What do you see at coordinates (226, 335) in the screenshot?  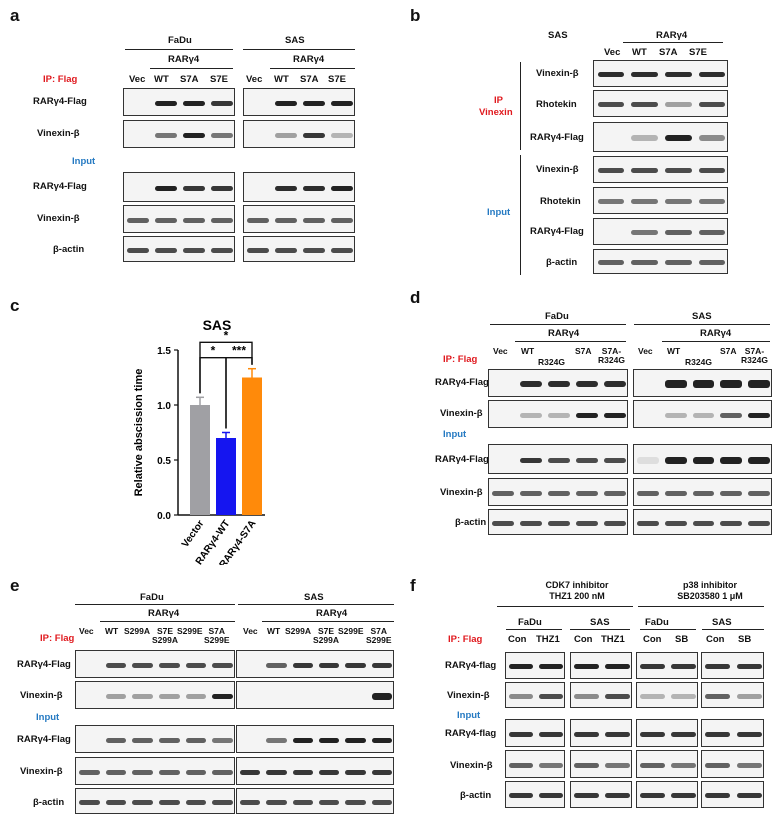 I see `significance-label: *` at bounding box center [226, 335].